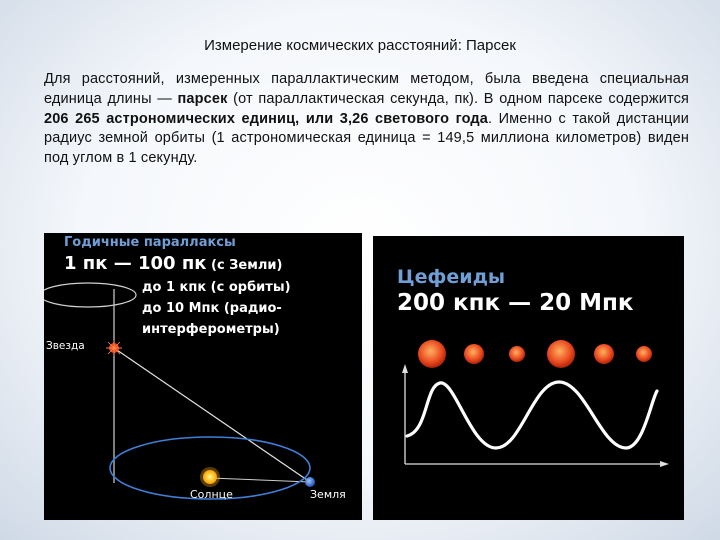 This screenshot has height=540, width=720. What do you see at coordinates (202, 98) in the screenshot?
I see `para-term-parsec: парсек` at bounding box center [202, 98].